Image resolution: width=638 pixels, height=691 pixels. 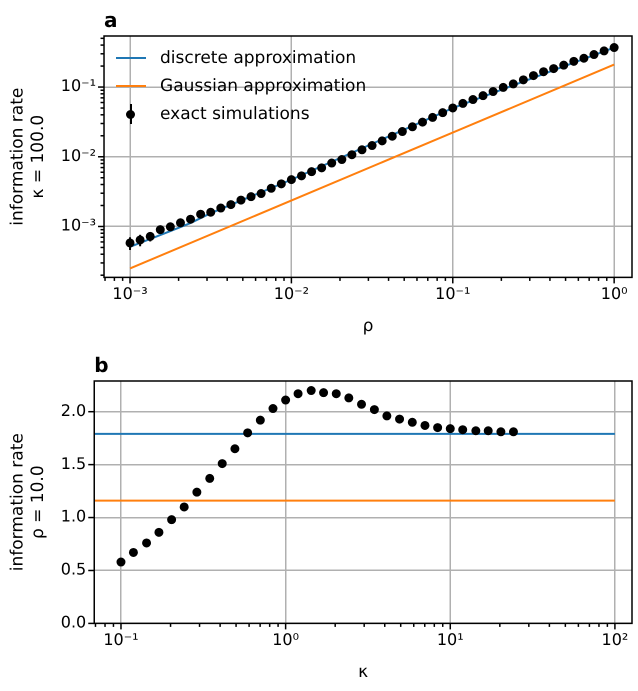 What do you see at coordinates (258, 58) in the screenshot?
I see `legend-label: discrete approximation` at bounding box center [258, 58].